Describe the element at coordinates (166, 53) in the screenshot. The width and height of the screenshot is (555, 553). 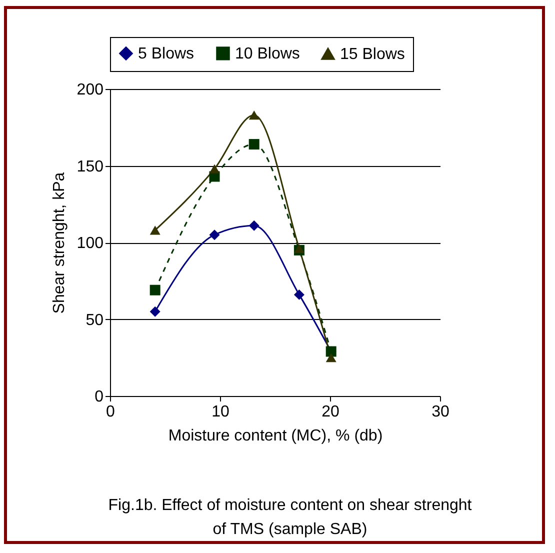
I see `legend-label: 5 Blows` at that location.